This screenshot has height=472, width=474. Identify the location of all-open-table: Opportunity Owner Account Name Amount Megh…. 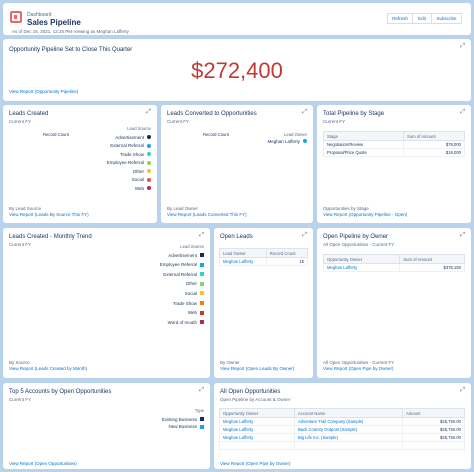
(342, 429).